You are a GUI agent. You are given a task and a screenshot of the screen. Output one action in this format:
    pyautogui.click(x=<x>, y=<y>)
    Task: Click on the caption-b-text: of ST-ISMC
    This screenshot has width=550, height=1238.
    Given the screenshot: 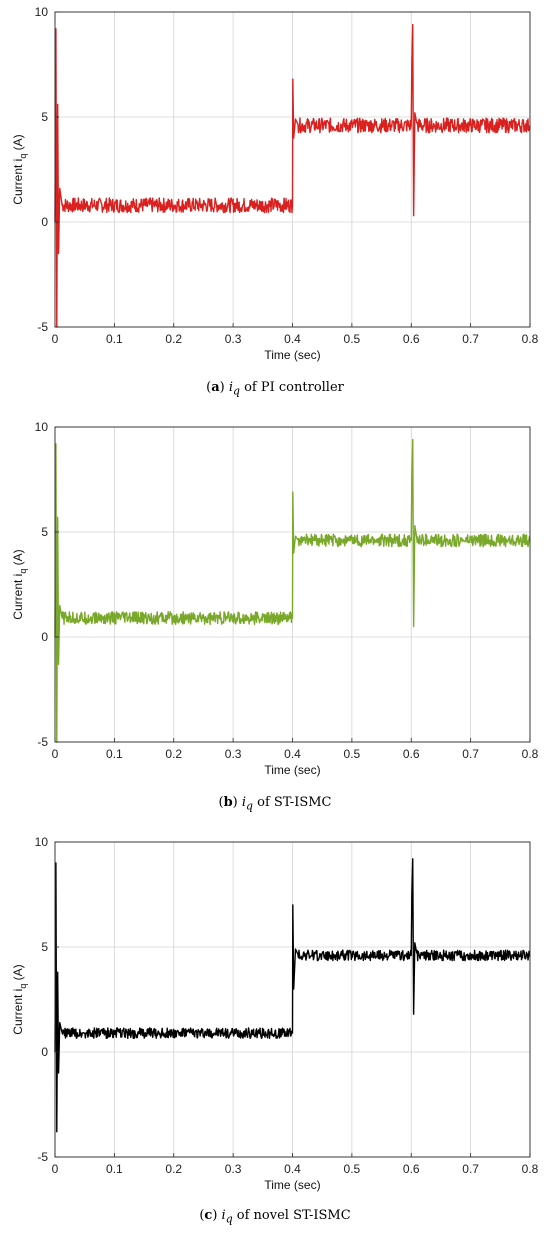 What is the action you would take?
    pyautogui.click(x=294, y=802)
    